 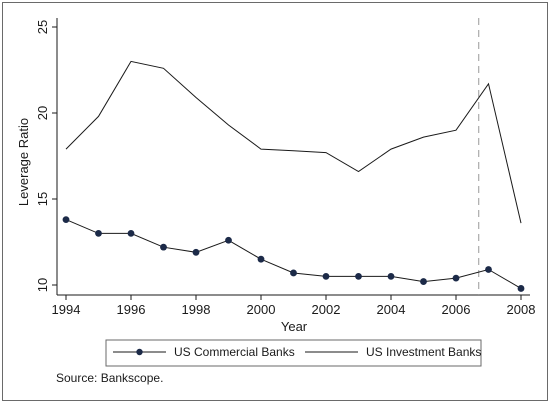 I want to click on legend-label-investment: US Investment Banks, so click(x=423, y=352).